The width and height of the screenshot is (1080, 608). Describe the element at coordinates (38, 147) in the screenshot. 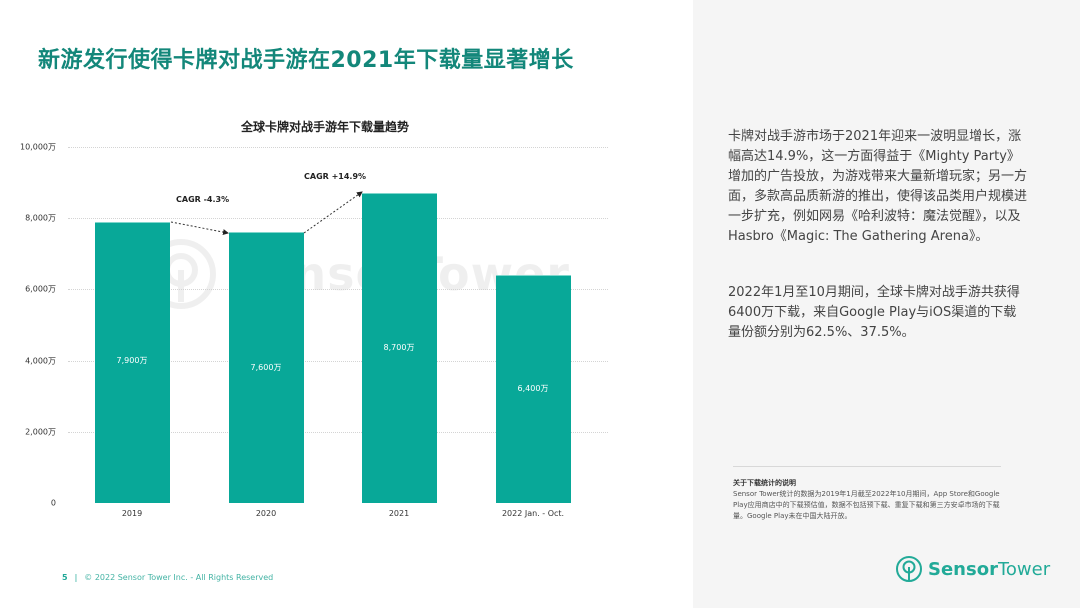

I see `y-tick-label: 10,000万` at that location.